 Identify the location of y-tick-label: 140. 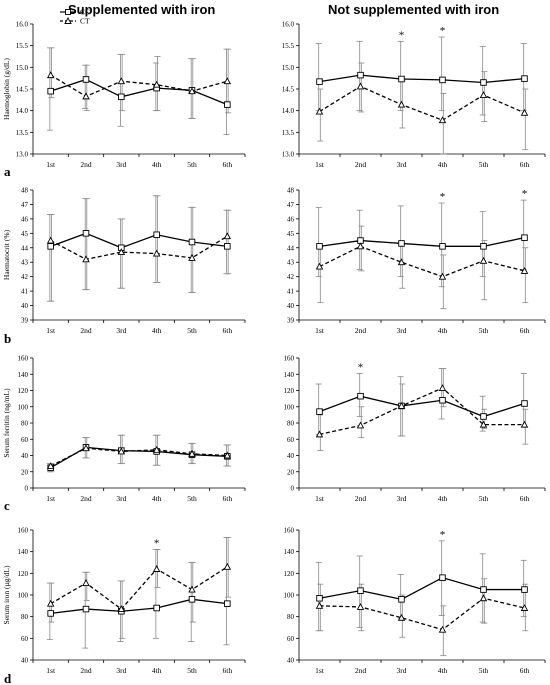
(23, 552).